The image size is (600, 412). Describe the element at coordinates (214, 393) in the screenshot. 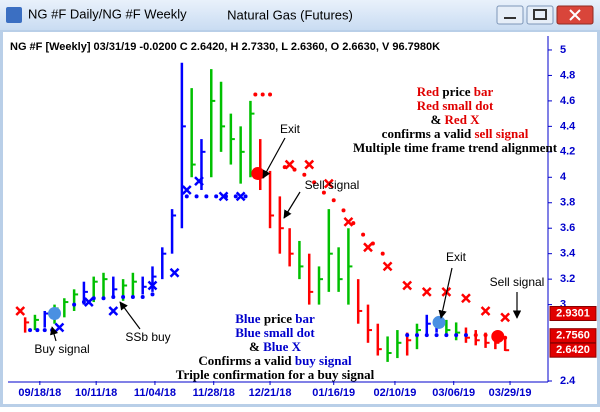

I see `x-tick-label: 11/28/18` at that location.